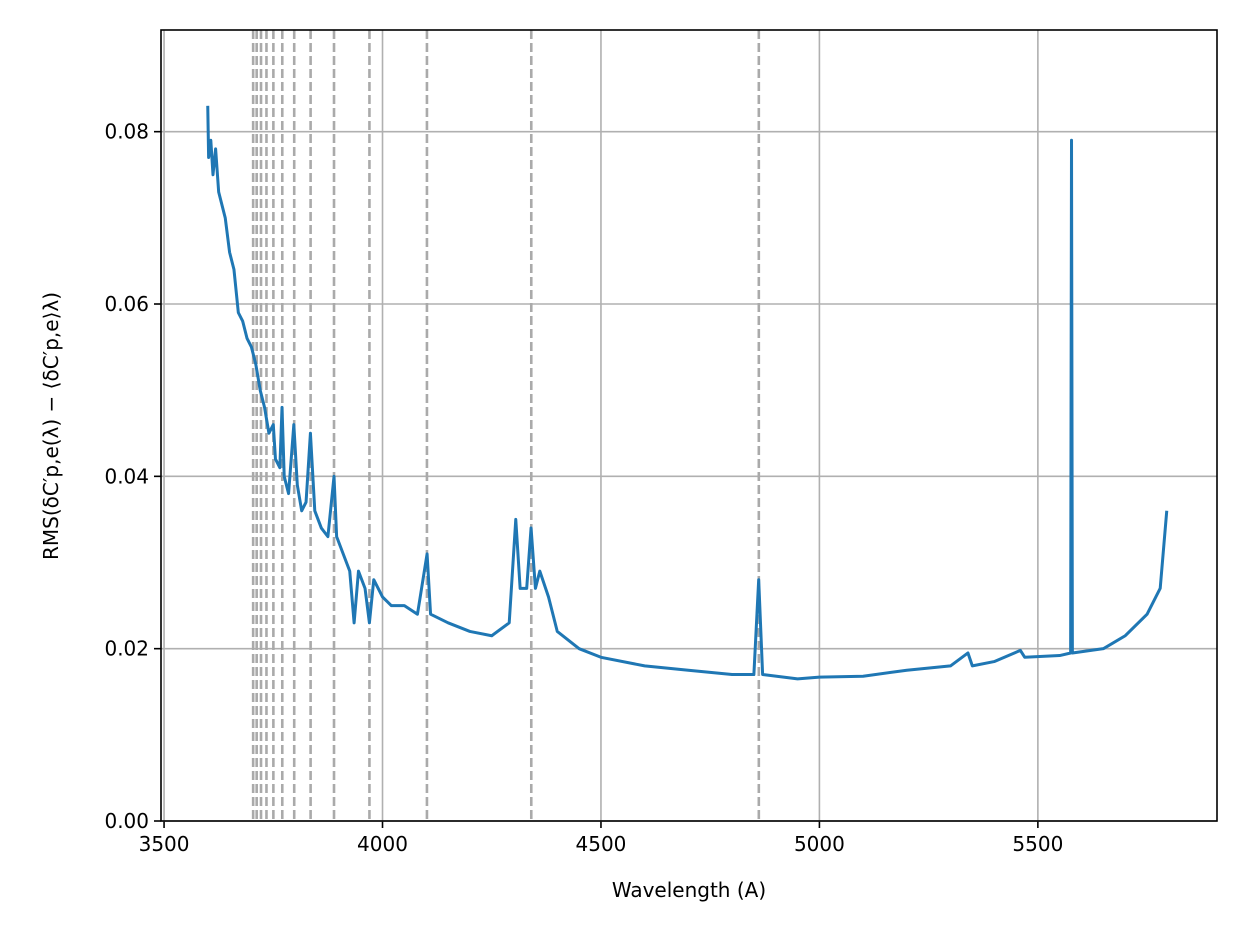 The height and width of the screenshot is (935, 1247). Describe the element at coordinates (164, 844) in the screenshot. I see `x-tick-label: 3500` at that location.